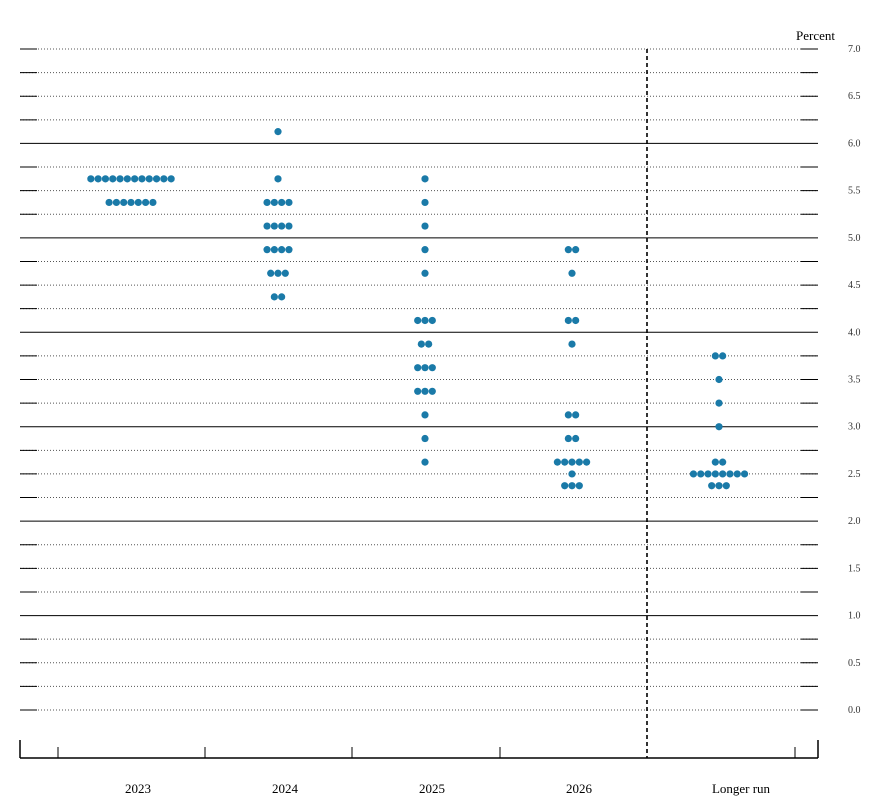 The image size is (889, 809). I want to click on y-tick-label: 7.0, so click(854, 49).